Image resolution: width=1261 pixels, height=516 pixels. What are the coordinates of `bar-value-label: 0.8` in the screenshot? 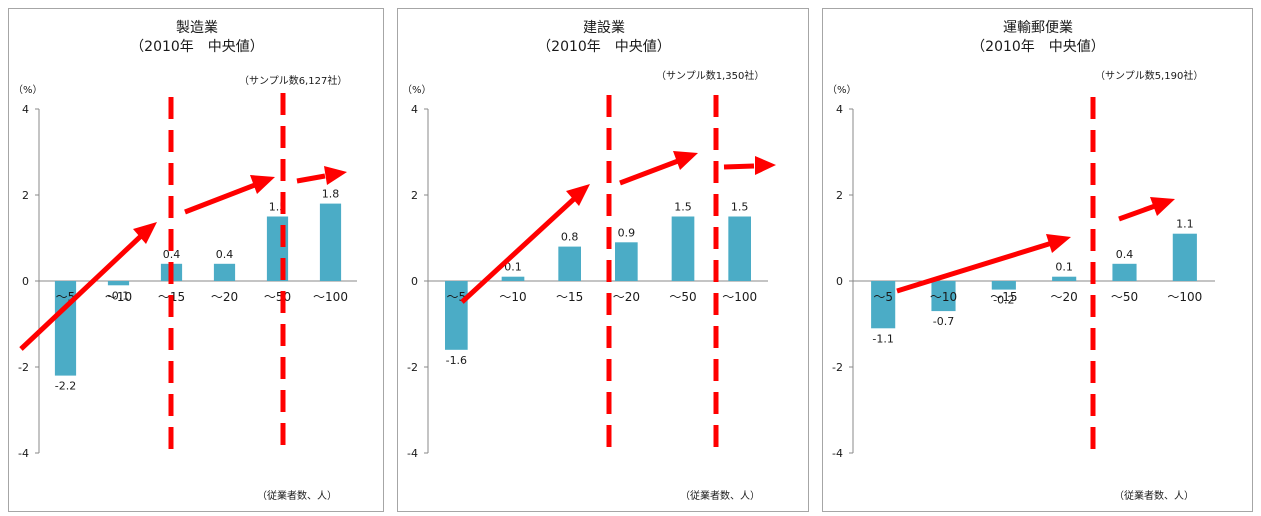 It's located at (570, 237).